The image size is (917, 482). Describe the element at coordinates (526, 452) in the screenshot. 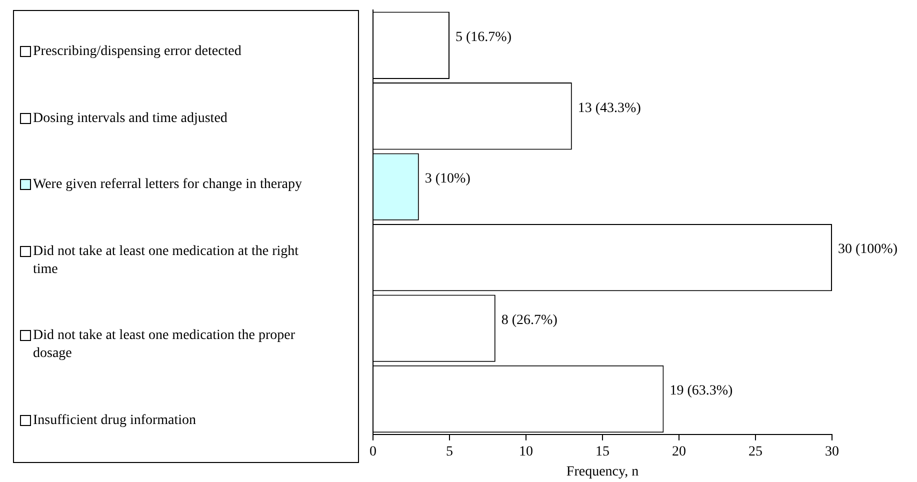

I see `x-tick-label: 10` at that location.